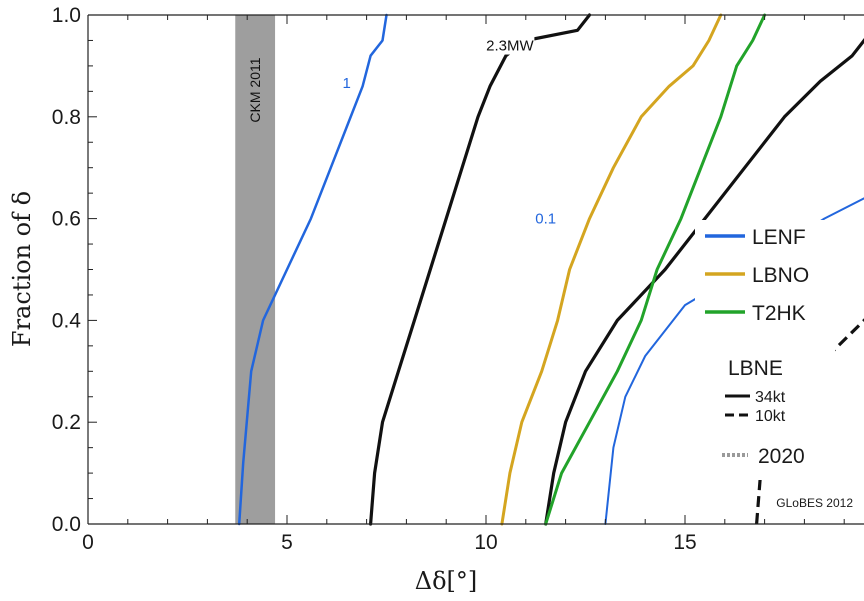  I want to click on legend-background, so click(765, 350).